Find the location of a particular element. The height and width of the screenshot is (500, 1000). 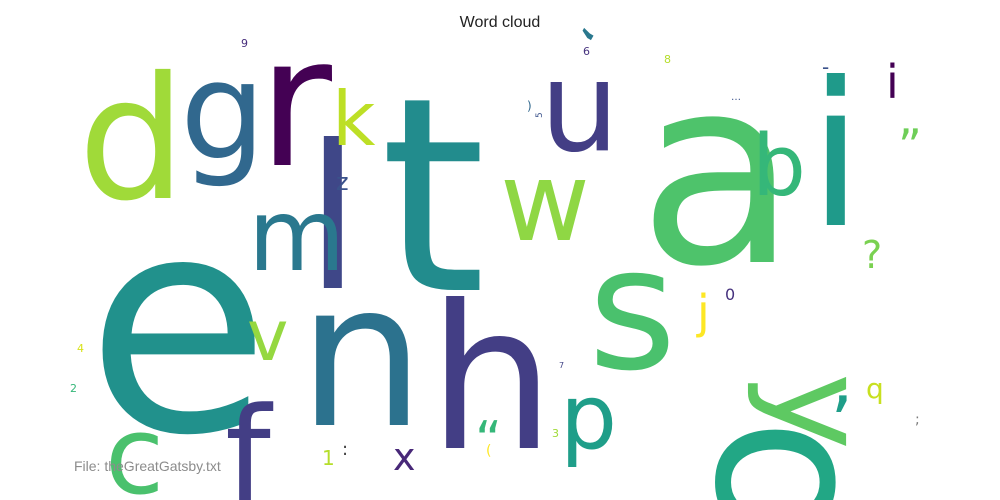

word-13: w is located at coordinates (545, 202).